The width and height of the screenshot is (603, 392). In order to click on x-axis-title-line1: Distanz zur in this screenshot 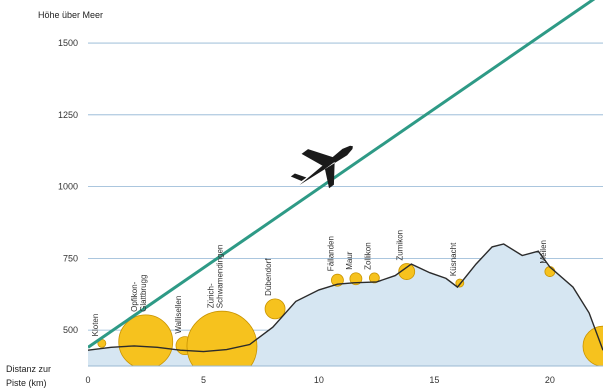, I will do `click(28, 369)`.